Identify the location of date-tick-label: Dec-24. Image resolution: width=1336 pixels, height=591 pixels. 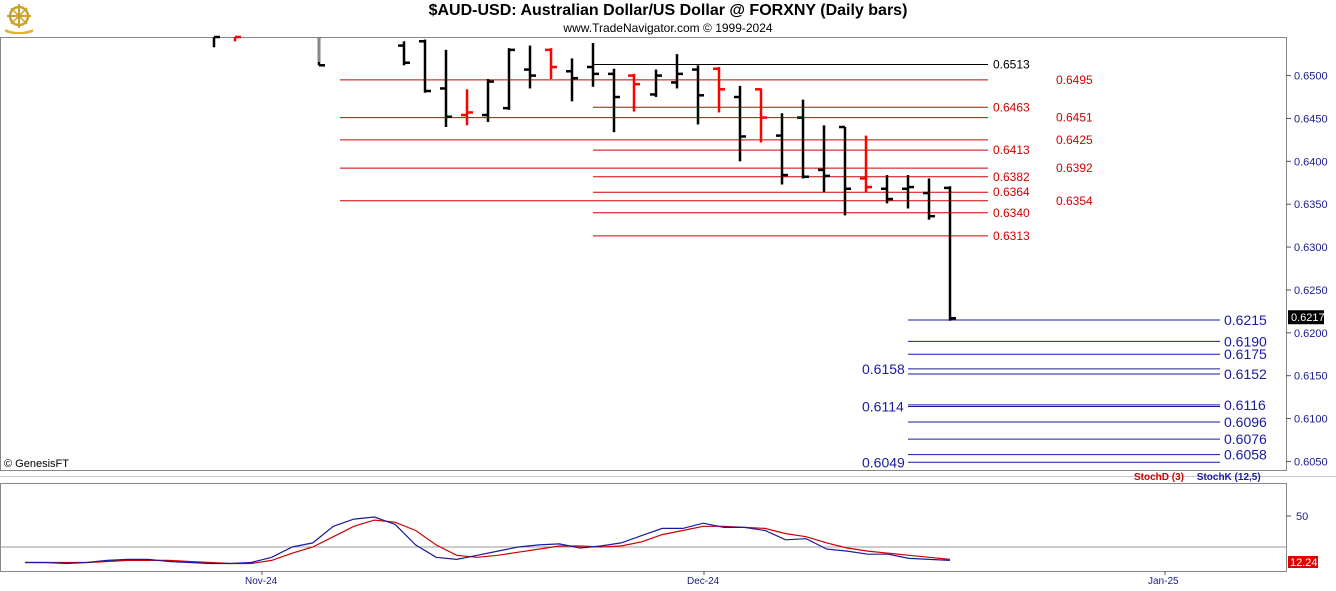
(703, 581).